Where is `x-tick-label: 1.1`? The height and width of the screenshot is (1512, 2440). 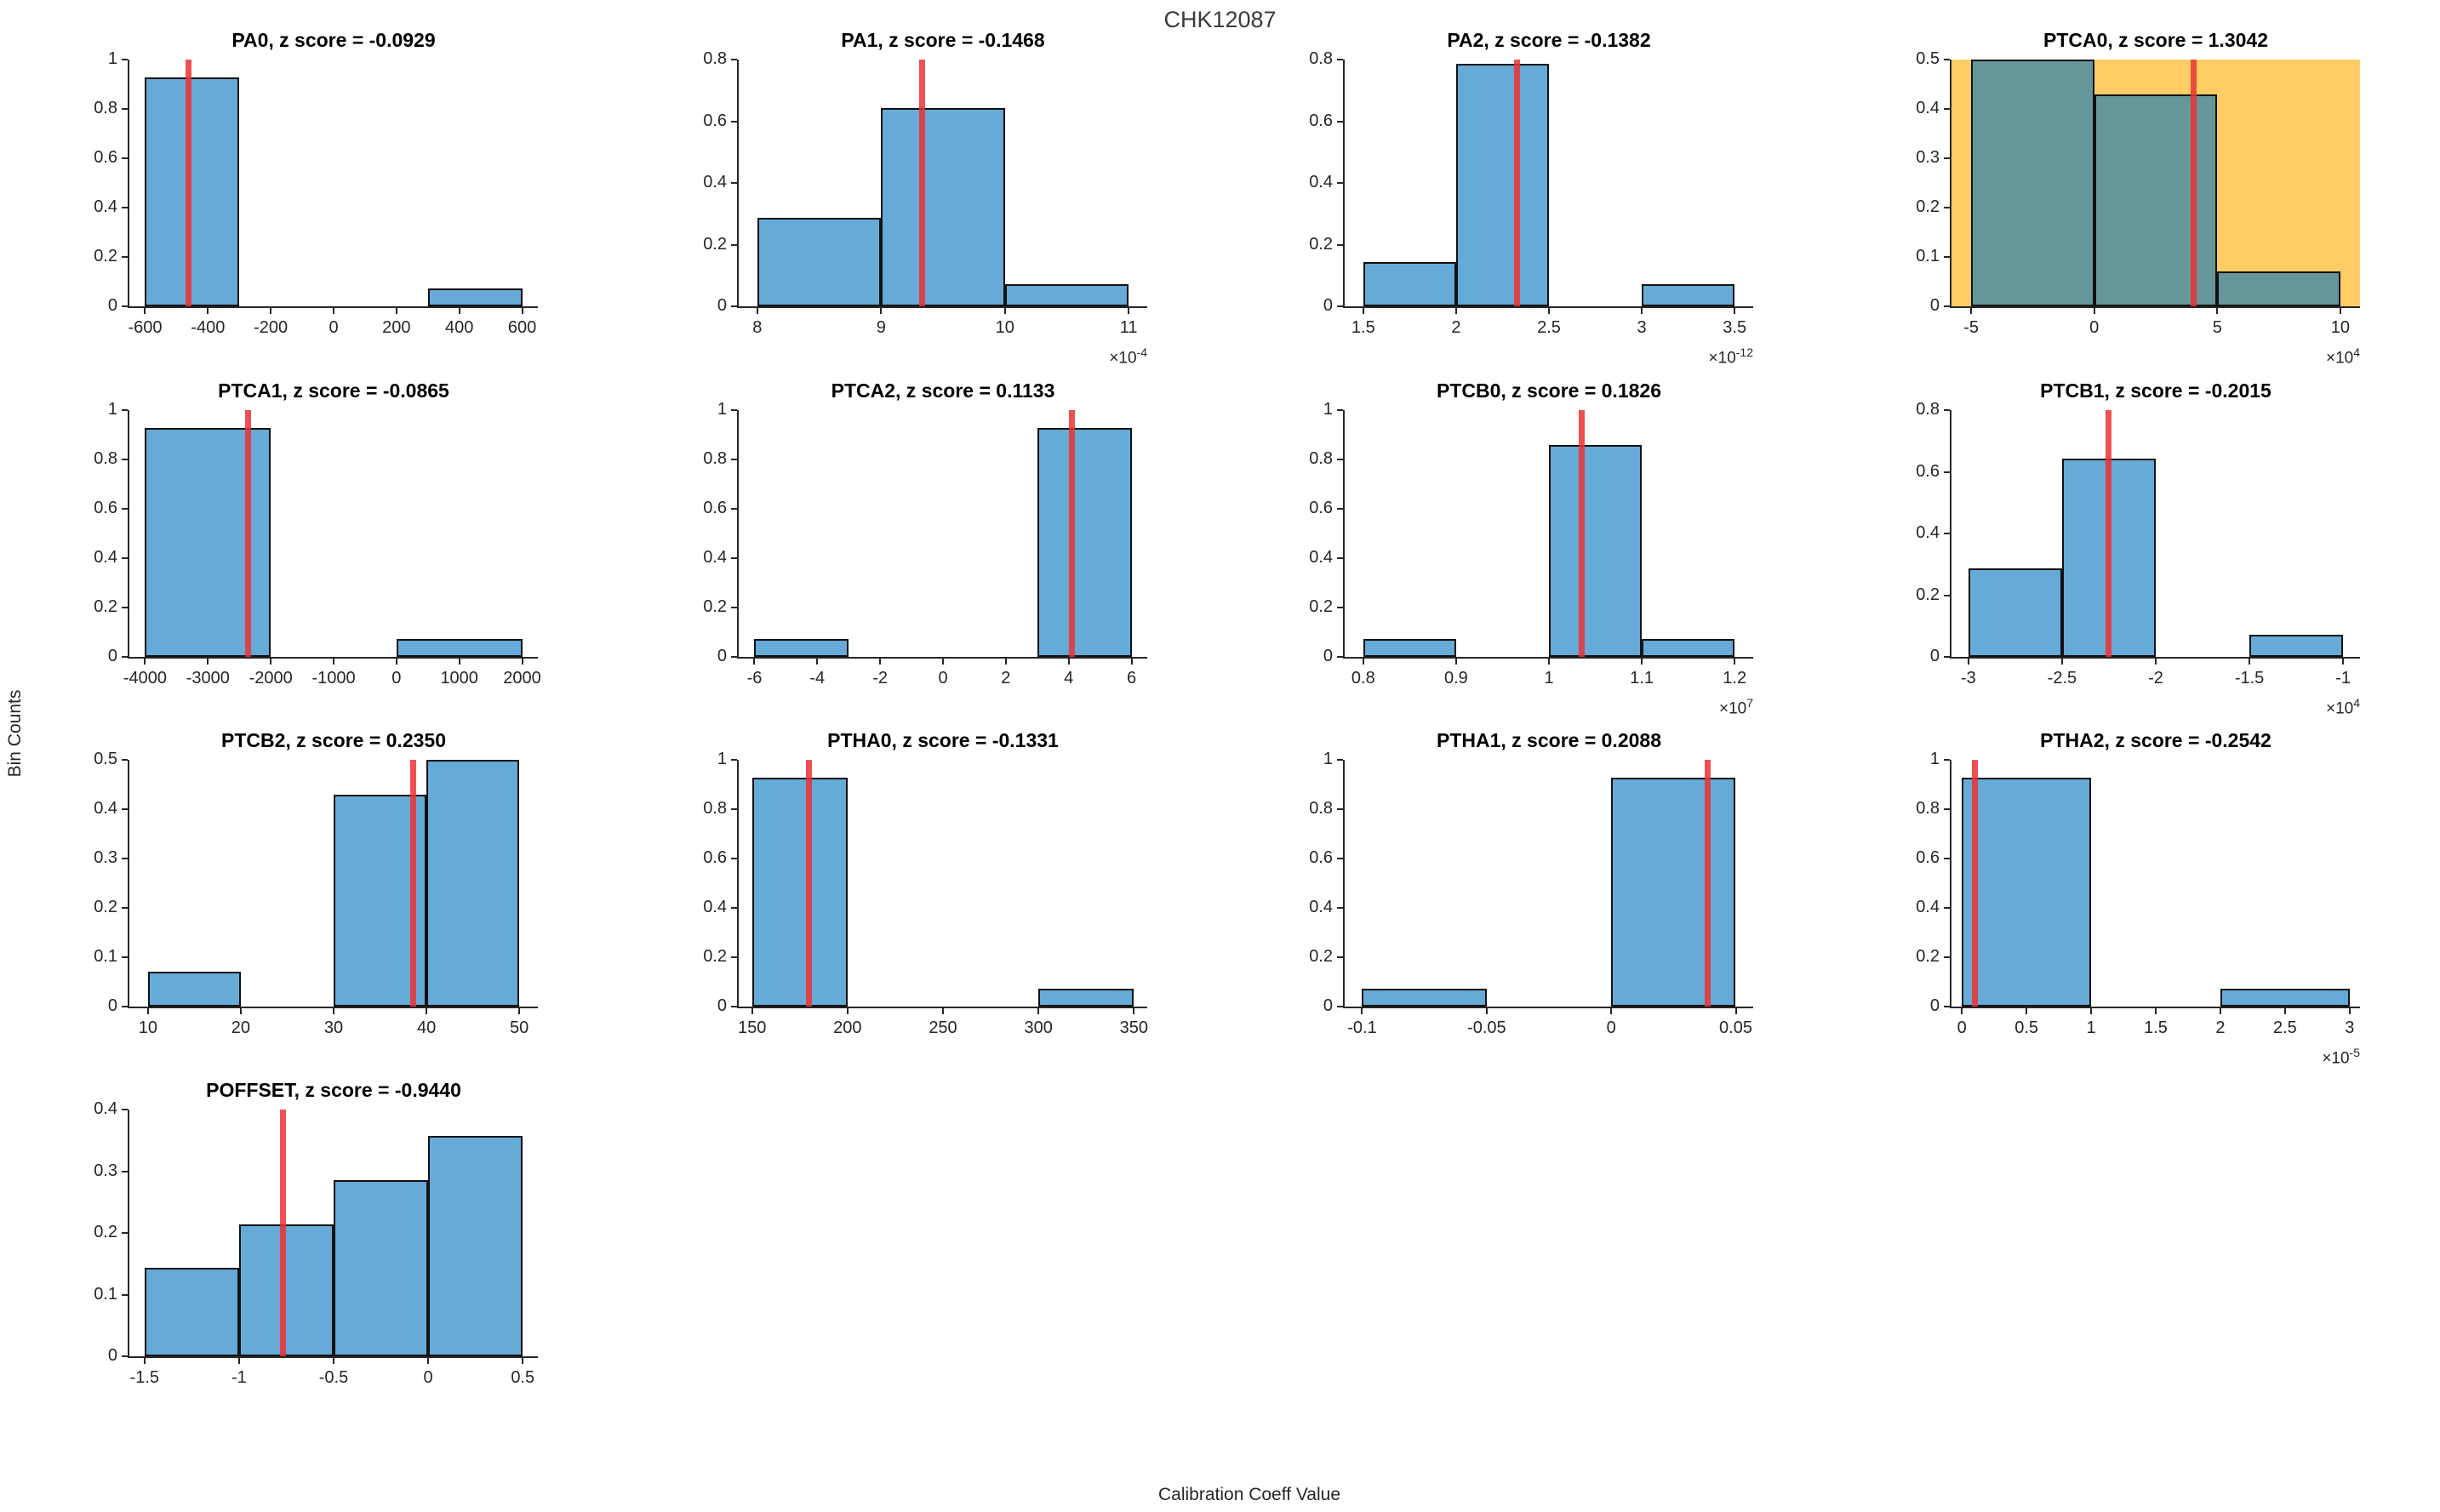 x-tick-label: 1.1 is located at coordinates (1642, 678).